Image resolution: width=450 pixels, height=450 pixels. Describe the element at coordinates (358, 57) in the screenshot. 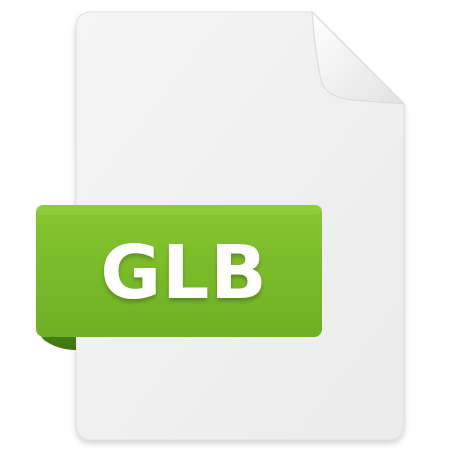

I see `file-folded-corner` at that location.